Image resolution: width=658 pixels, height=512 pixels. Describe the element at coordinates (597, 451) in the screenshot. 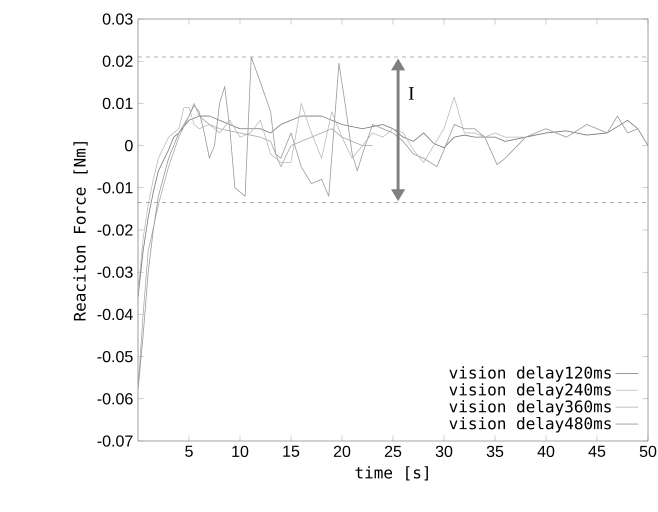

I see `x-tick-label: 45` at that location.